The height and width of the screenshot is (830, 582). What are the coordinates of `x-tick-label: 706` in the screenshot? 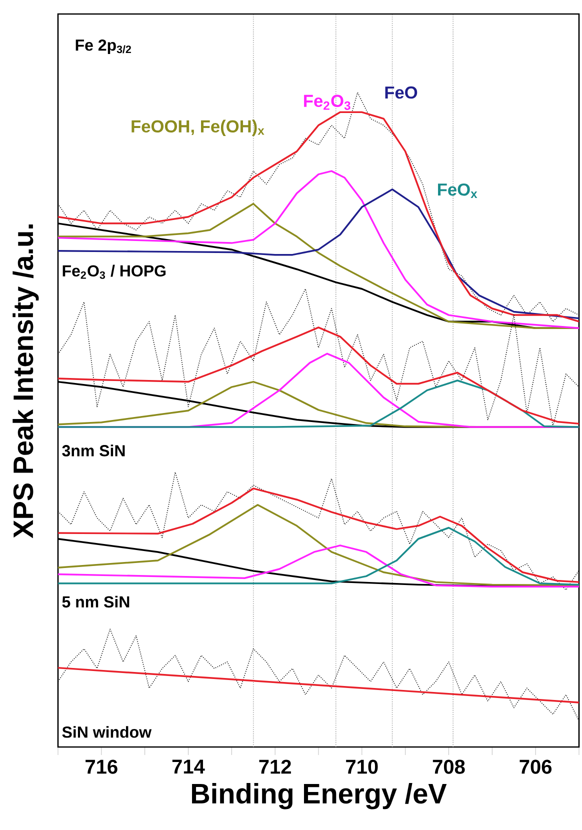 It's located at (536, 767).